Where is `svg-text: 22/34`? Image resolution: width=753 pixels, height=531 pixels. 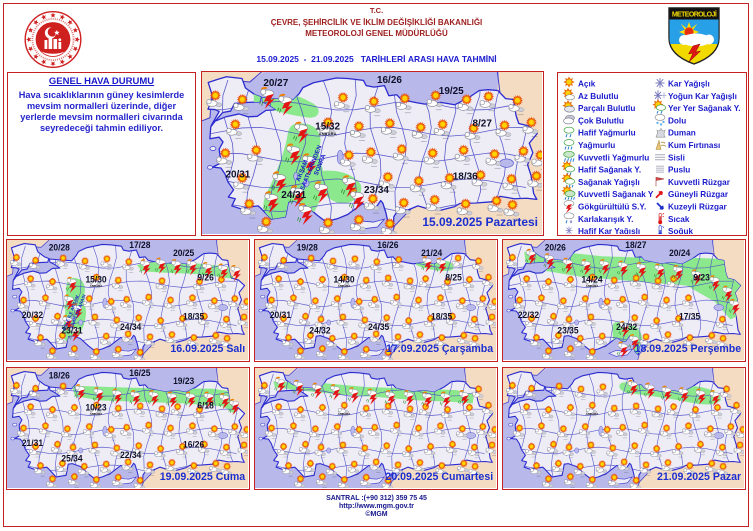
svg-text: 22/34 is located at coordinates (130, 455).